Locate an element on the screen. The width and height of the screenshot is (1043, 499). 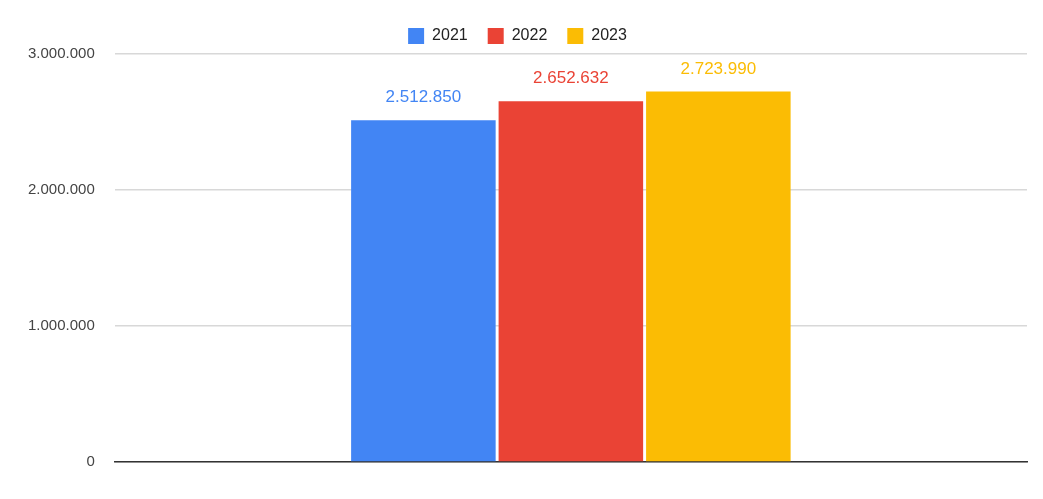
legend-label: 2022 is located at coordinates (529, 35).